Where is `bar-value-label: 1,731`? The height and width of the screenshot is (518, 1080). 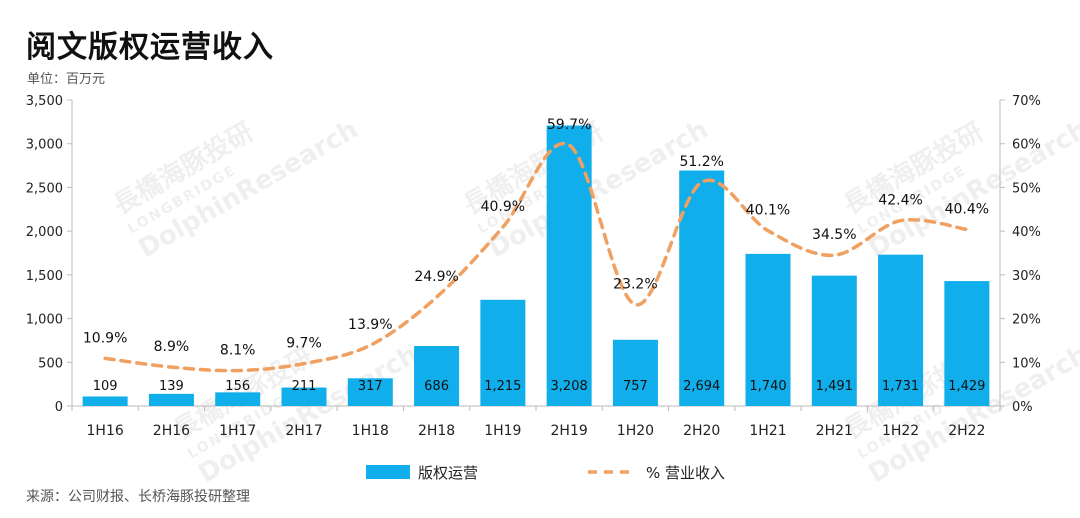 bar-value-label: 1,731 is located at coordinates (900, 386).